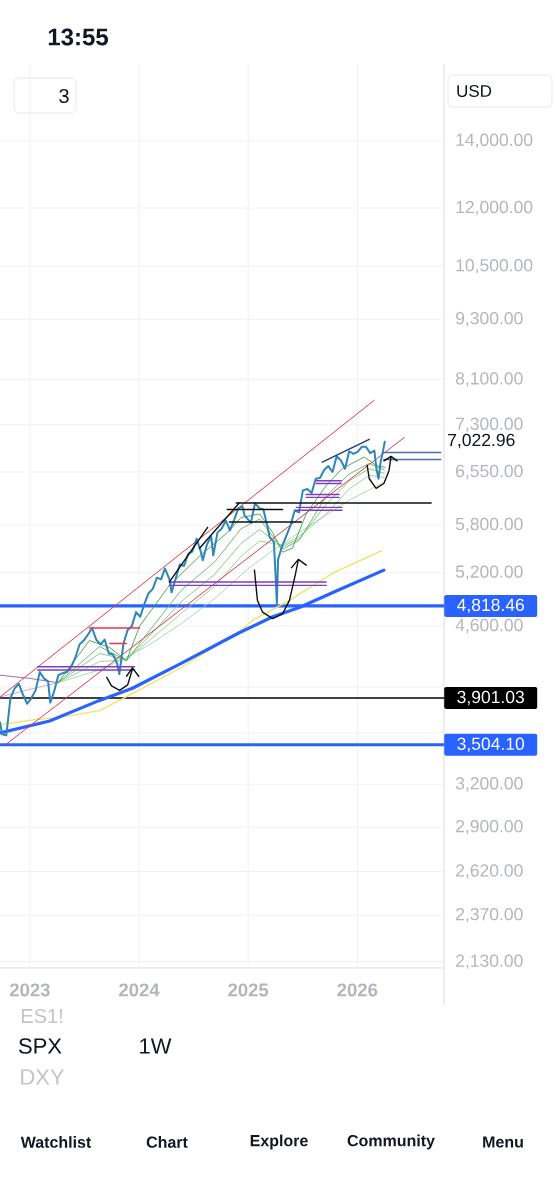  What do you see at coordinates (357, 990) in the screenshot?
I see `x-tick-label: 2026` at bounding box center [357, 990].